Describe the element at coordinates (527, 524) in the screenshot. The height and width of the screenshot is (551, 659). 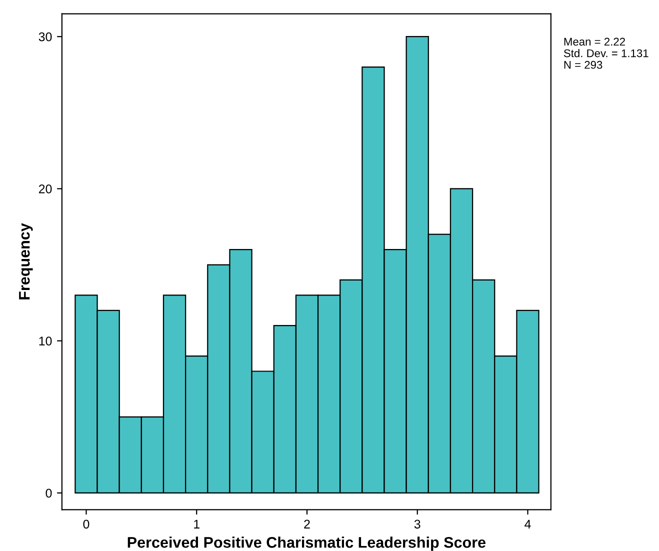
I see `x-tick-label: 4` at that location.